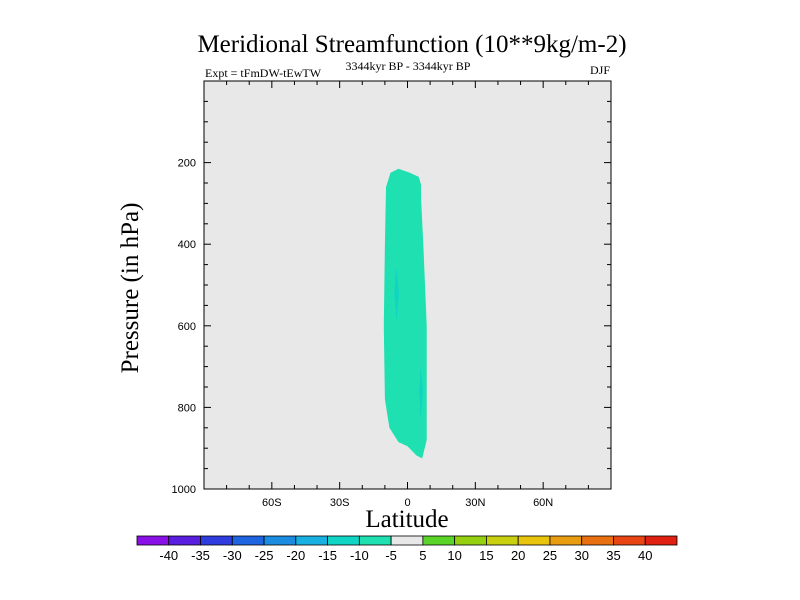 The image size is (800, 600). Describe the element at coordinates (200, 555) in the screenshot. I see `colorbar-label: -35` at that location.